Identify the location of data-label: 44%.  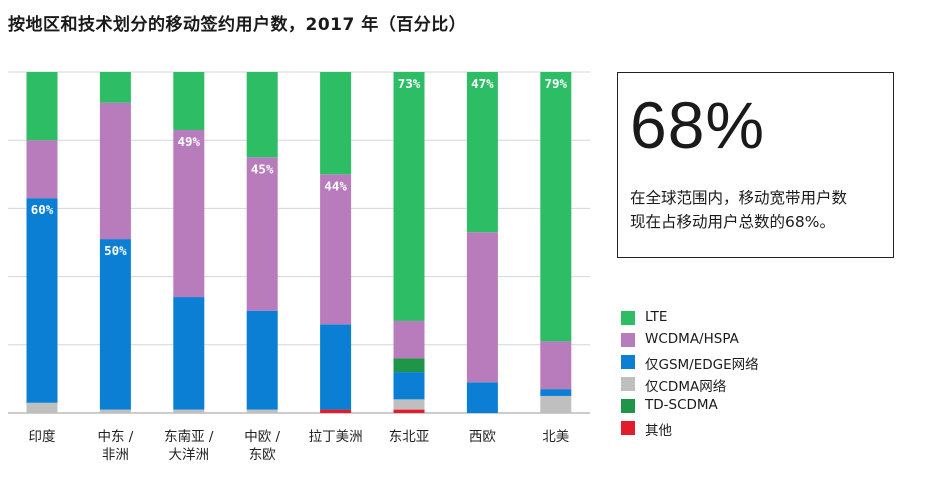
(335, 185).